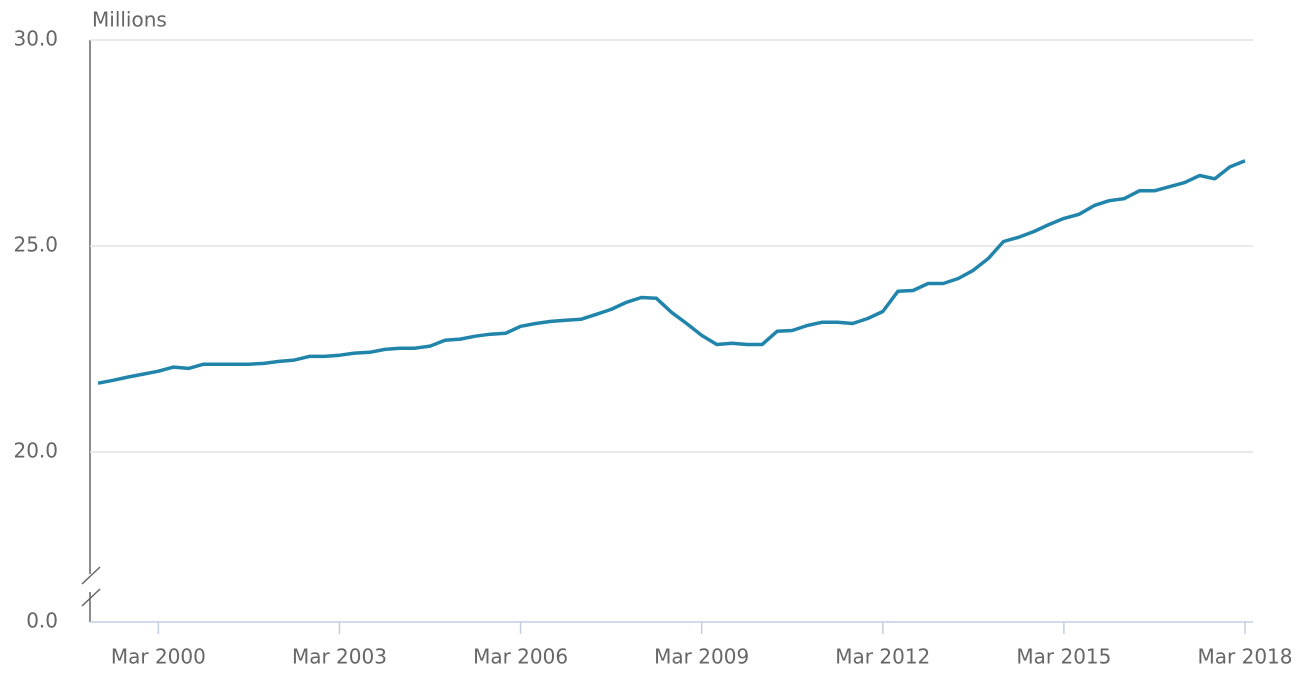 The height and width of the screenshot is (674, 1313). I want to click on x-tick-label: Mar 2006, so click(520, 657).